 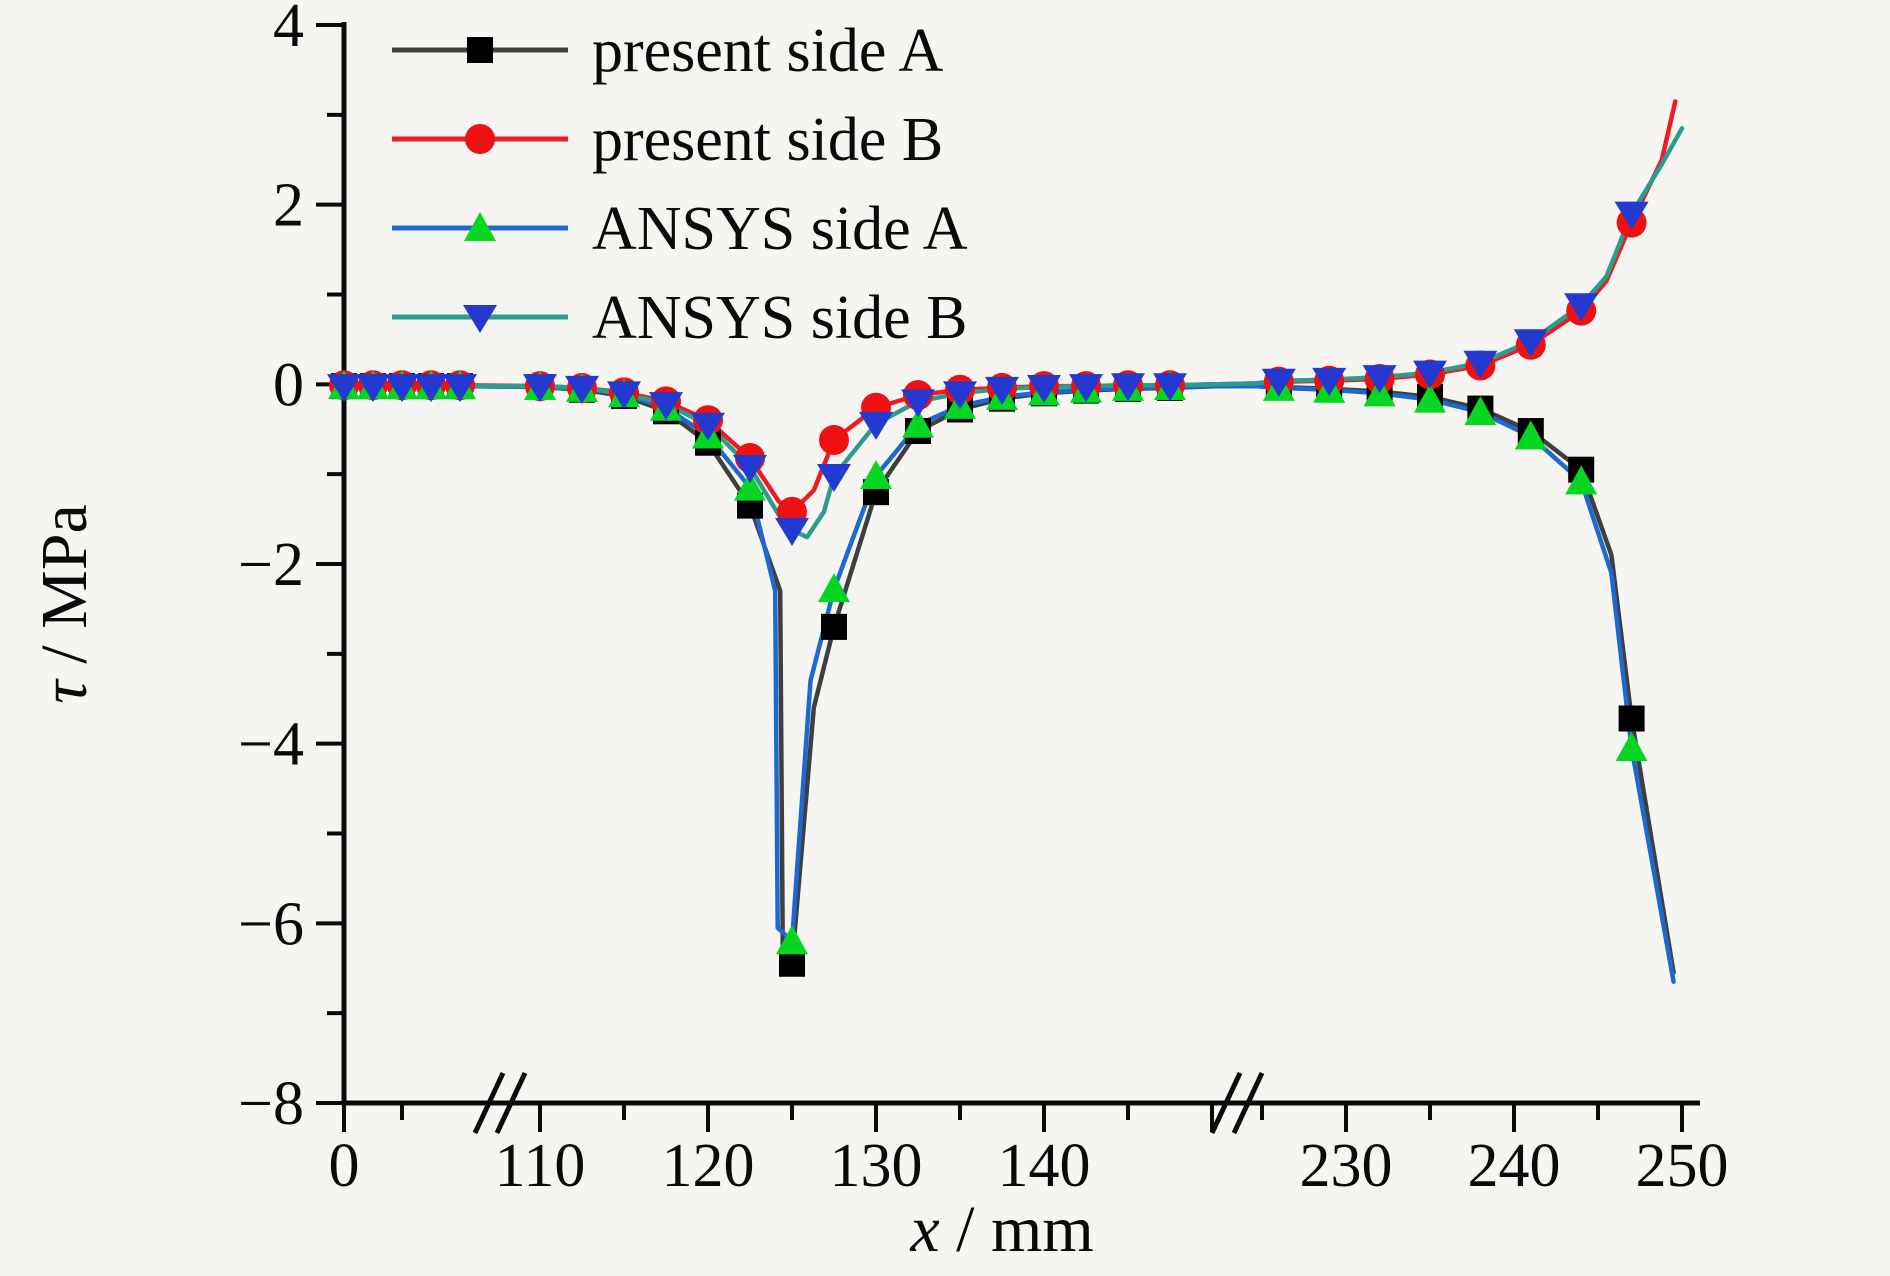 I want to click on legend-marker-triangle-down-icon, so click(x=480, y=319).